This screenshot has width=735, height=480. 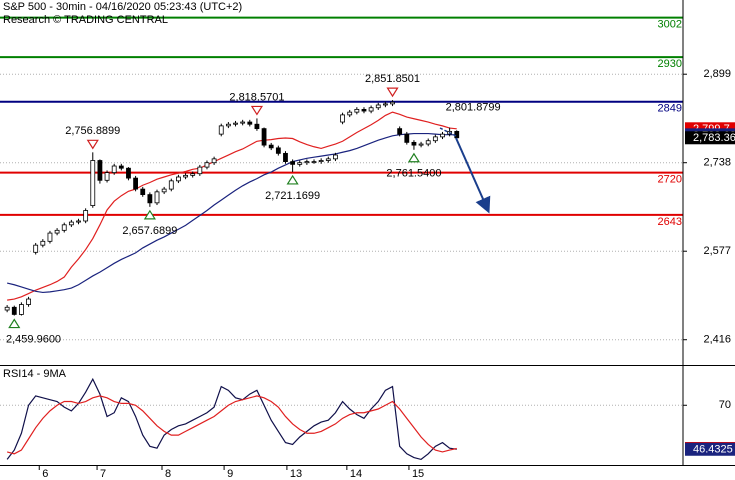 I want to click on level-label: 2720, so click(x=670, y=180).